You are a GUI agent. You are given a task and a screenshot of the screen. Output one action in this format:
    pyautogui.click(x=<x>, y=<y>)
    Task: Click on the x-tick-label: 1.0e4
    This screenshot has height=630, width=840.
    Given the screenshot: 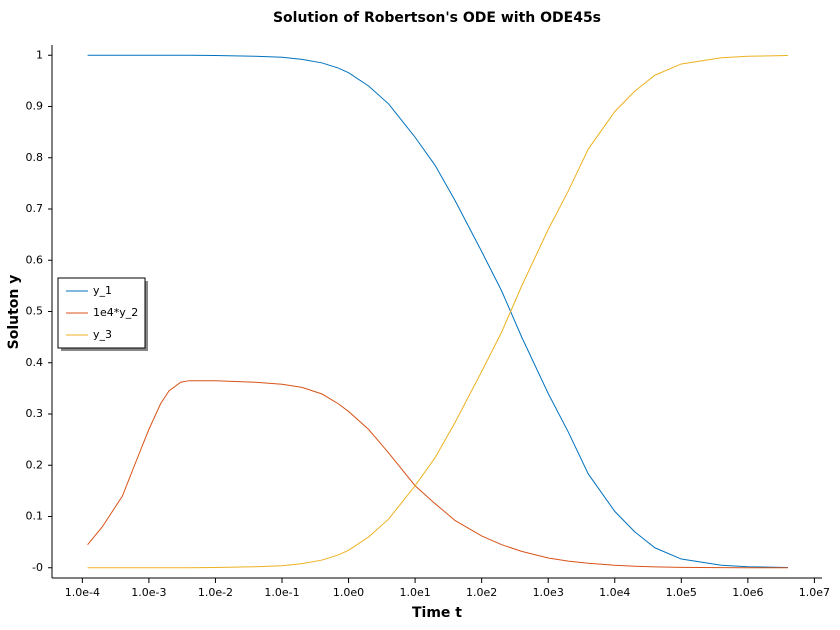 What is the action you would take?
    pyautogui.click(x=614, y=592)
    